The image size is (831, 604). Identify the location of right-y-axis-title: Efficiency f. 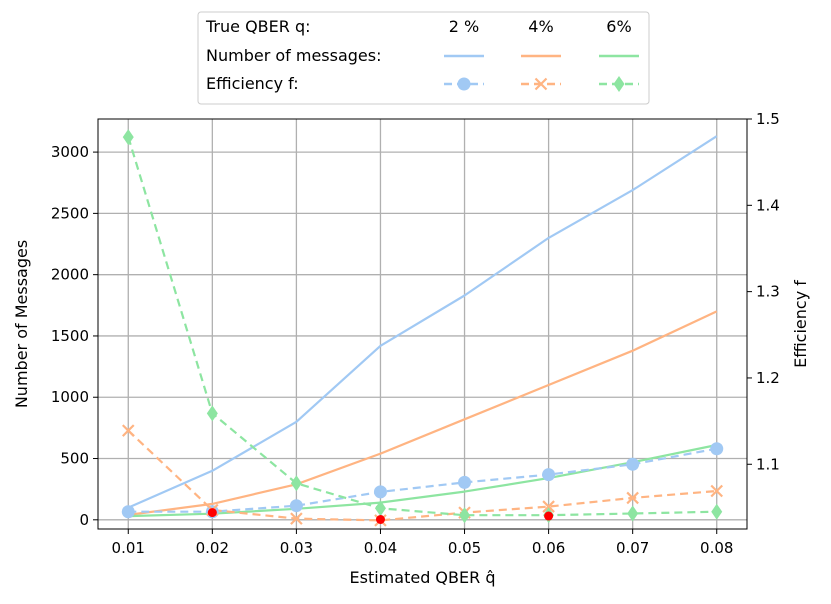
(800, 324).